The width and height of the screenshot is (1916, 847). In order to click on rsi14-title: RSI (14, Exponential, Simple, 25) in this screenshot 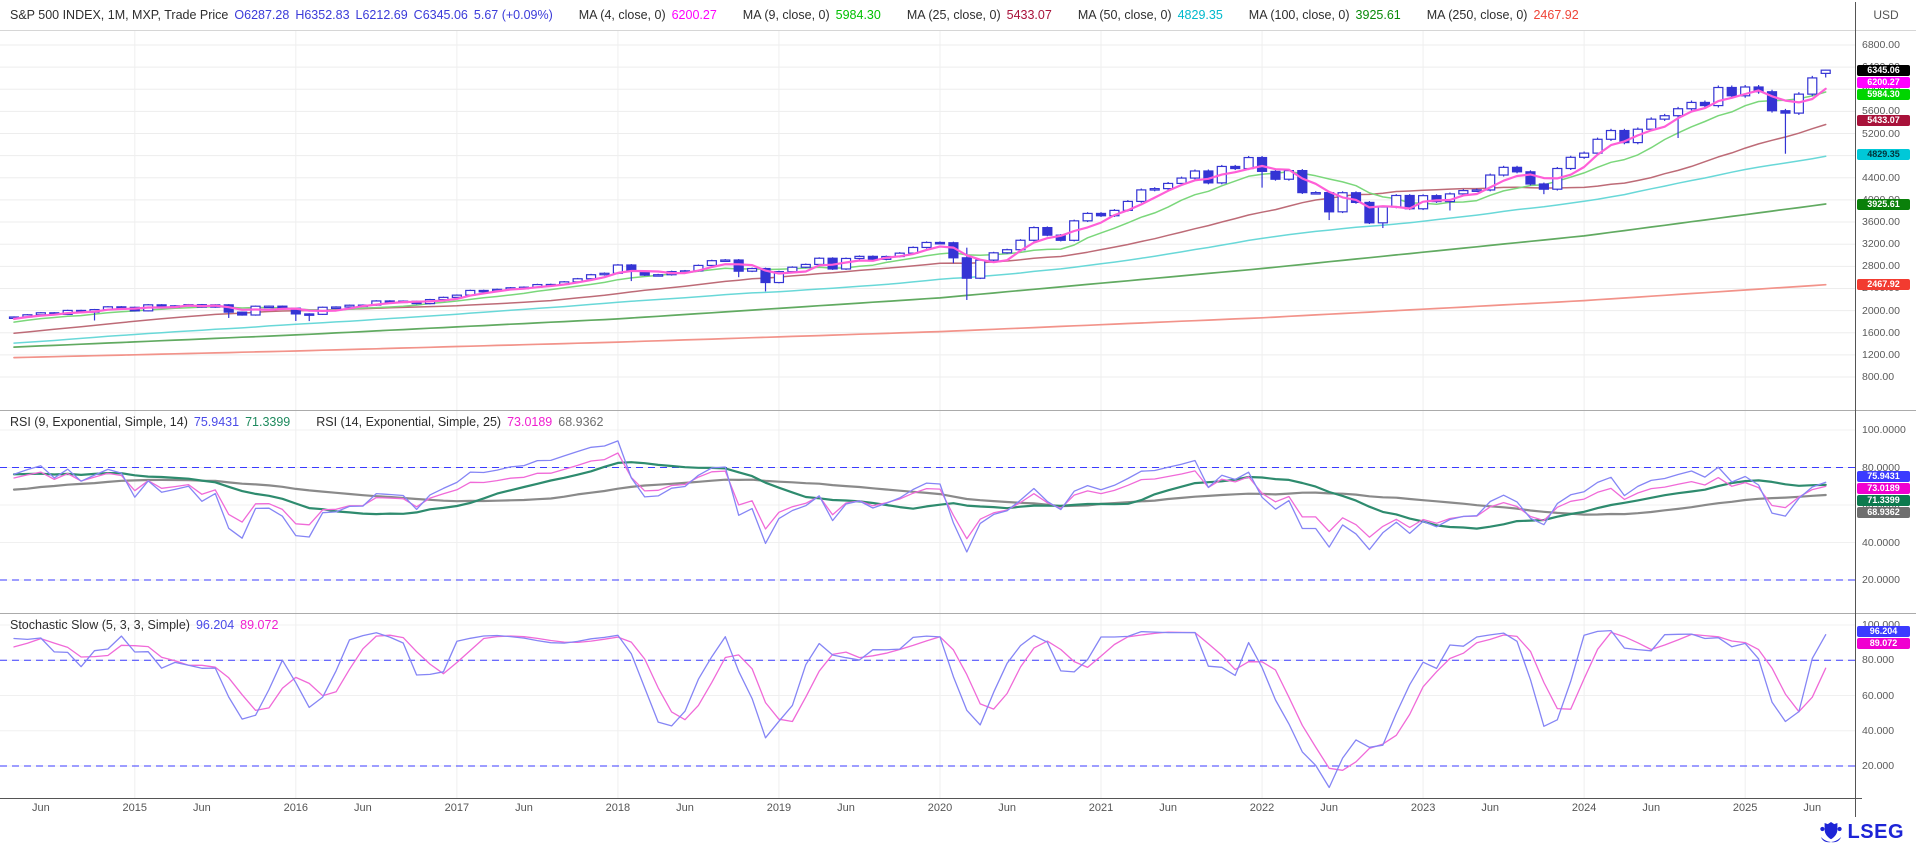, I will do `click(409, 422)`.